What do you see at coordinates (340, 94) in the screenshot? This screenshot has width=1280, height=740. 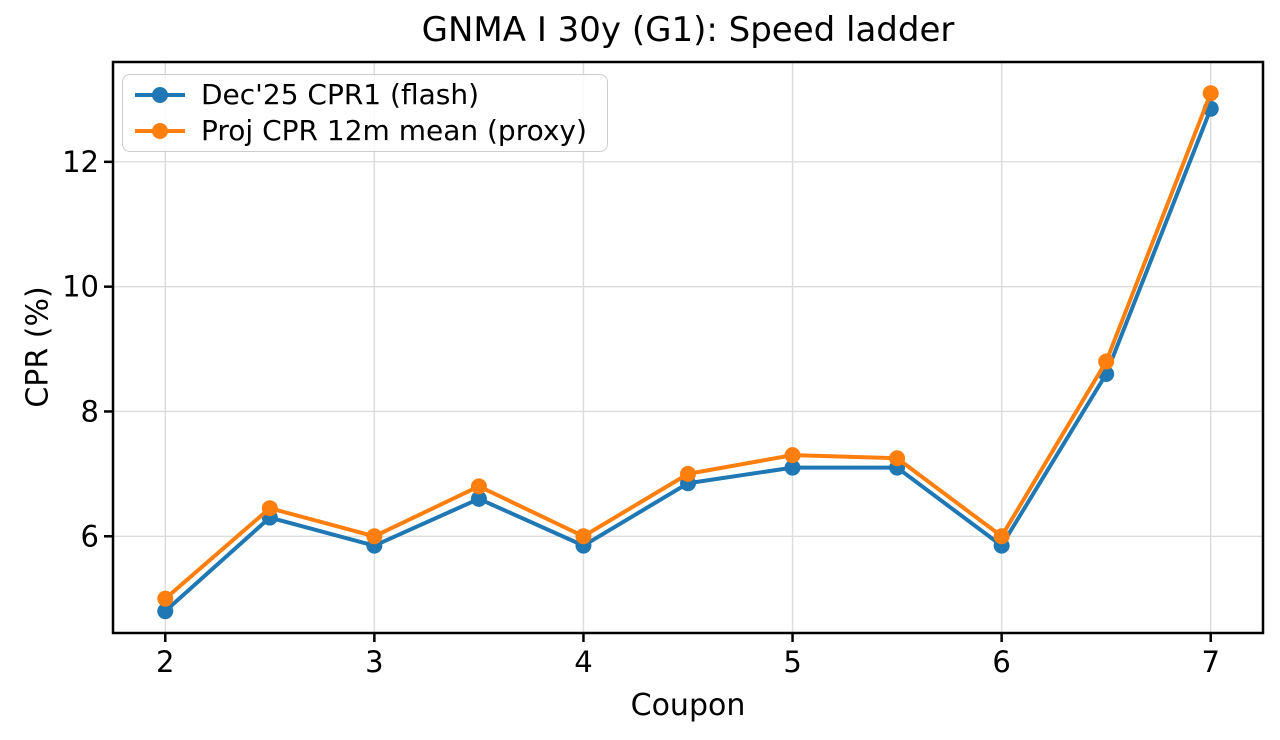 I see `legend-label-flash: Dec'25 CPR1 (flash)` at bounding box center [340, 94].